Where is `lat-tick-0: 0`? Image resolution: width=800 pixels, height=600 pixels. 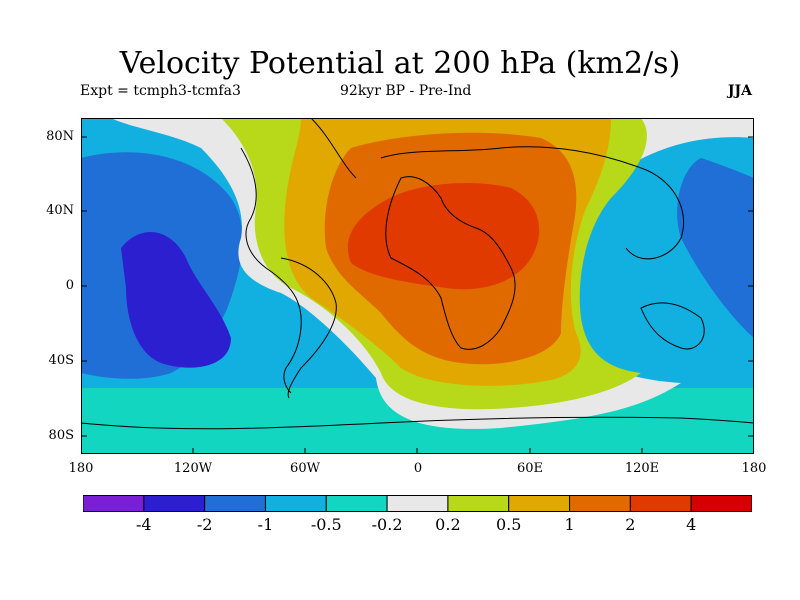 lat-tick-0: 0 is located at coordinates (69, 285).